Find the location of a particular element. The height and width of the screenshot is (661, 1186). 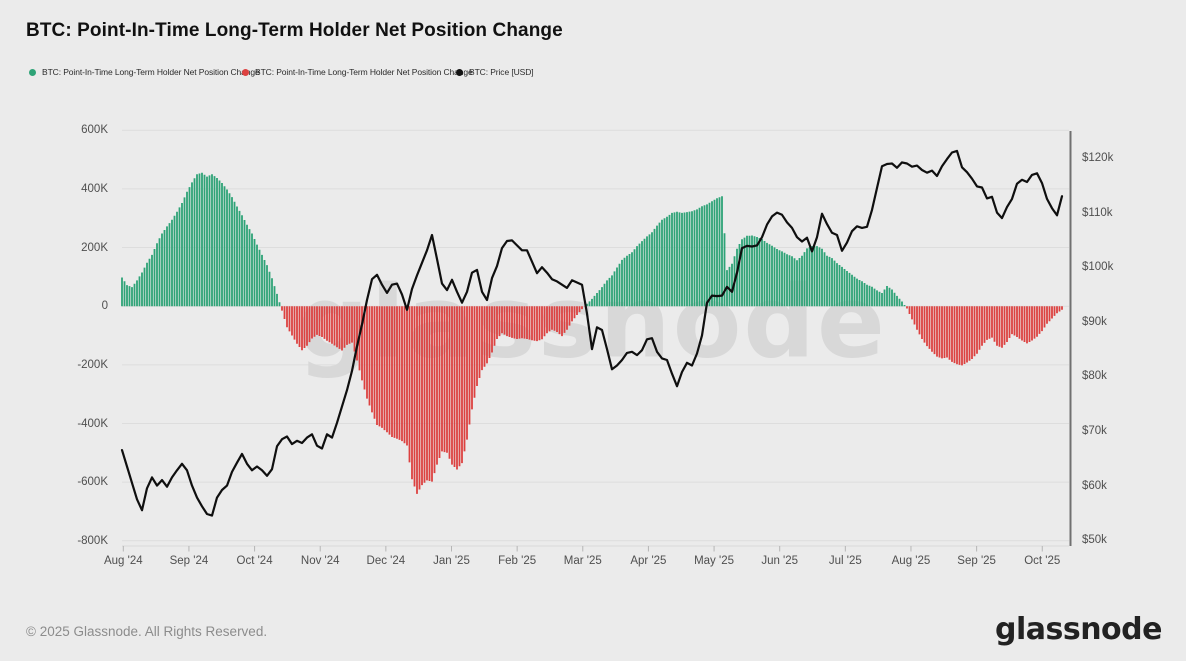

bars-positive is located at coordinates (513, 239).